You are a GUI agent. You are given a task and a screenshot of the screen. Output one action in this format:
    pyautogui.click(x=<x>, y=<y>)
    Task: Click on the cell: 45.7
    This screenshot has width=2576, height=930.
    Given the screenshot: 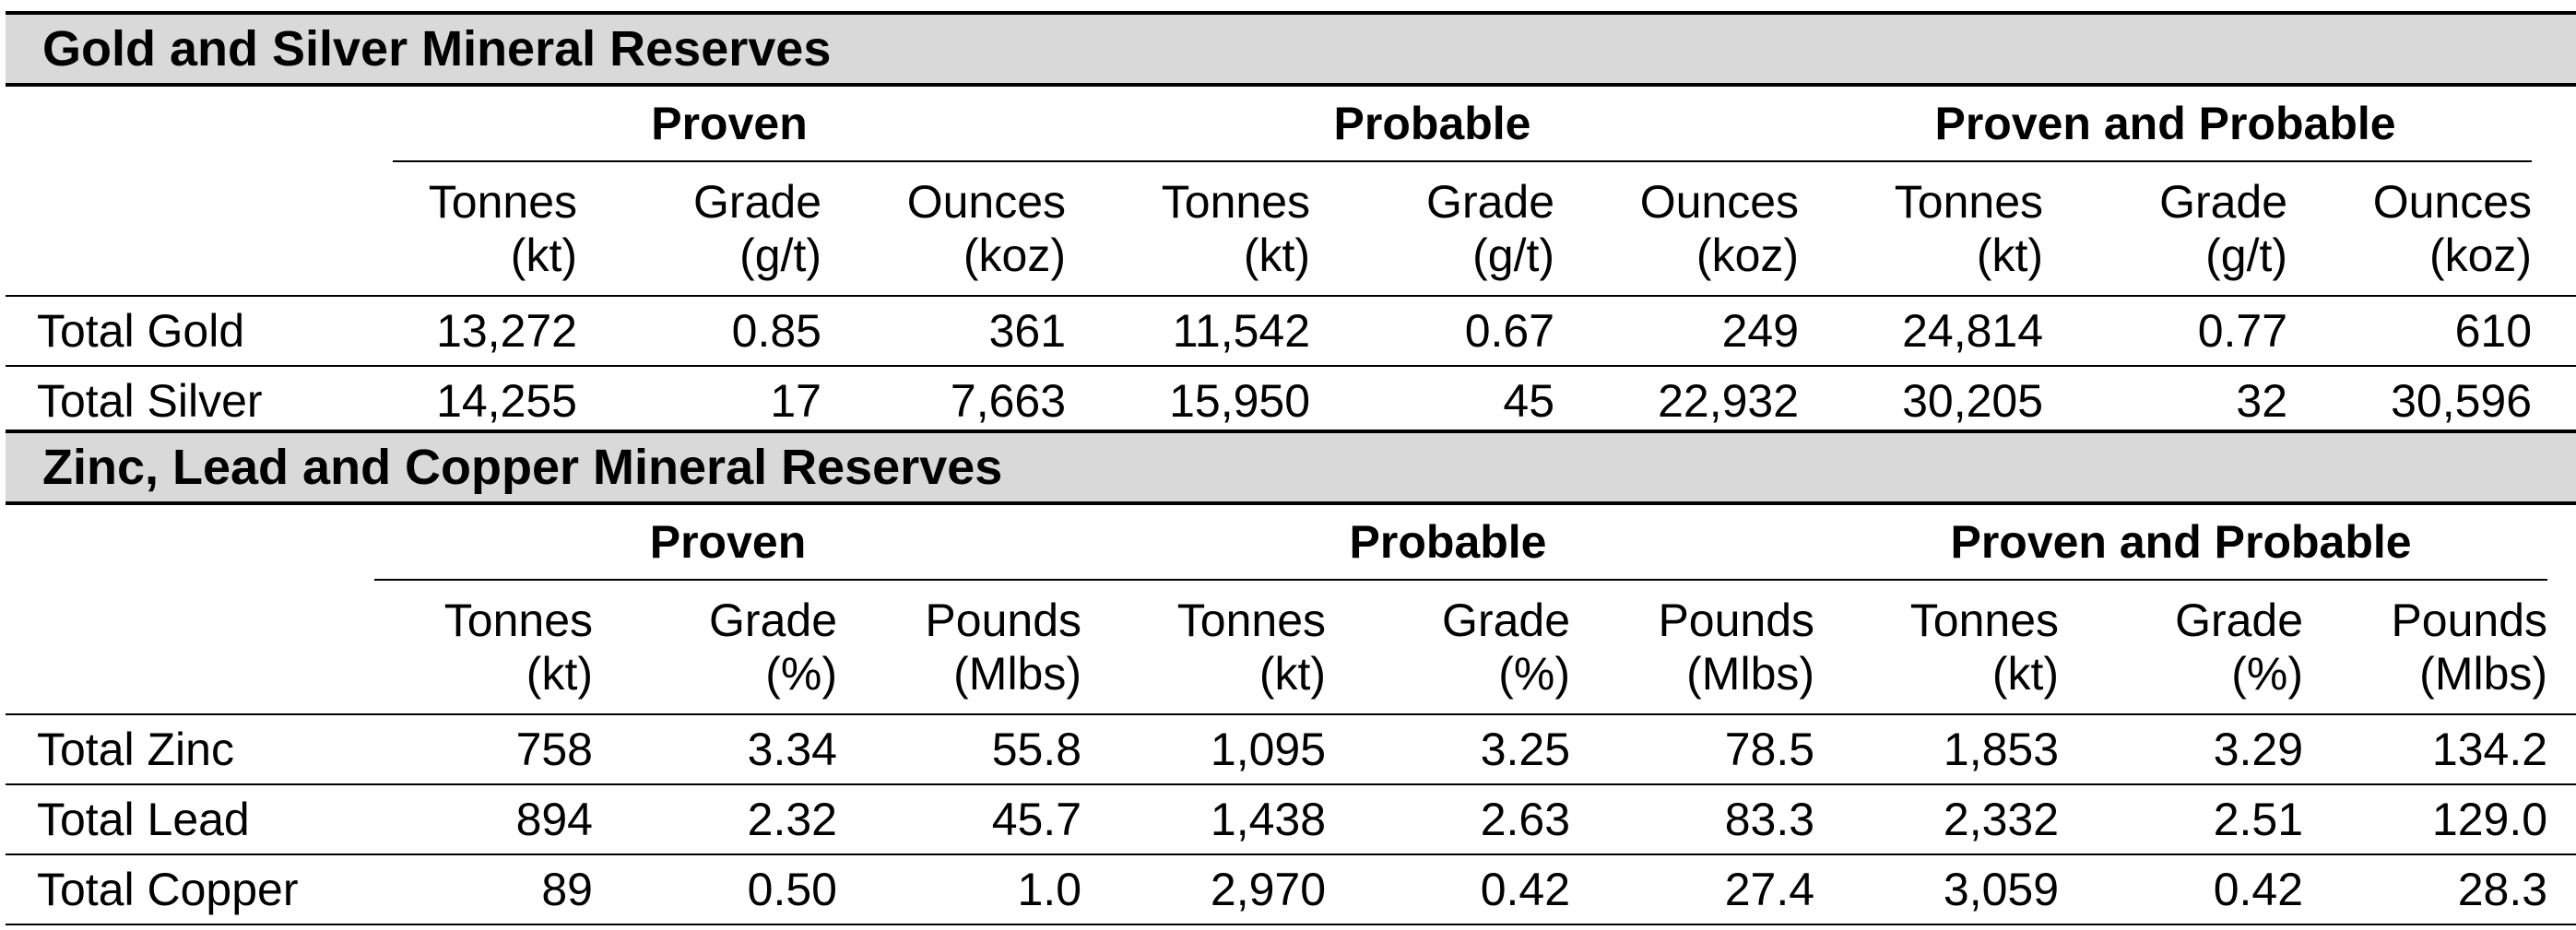 What is the action you would take?
    pyautogui.click(x=959, y=819)
    